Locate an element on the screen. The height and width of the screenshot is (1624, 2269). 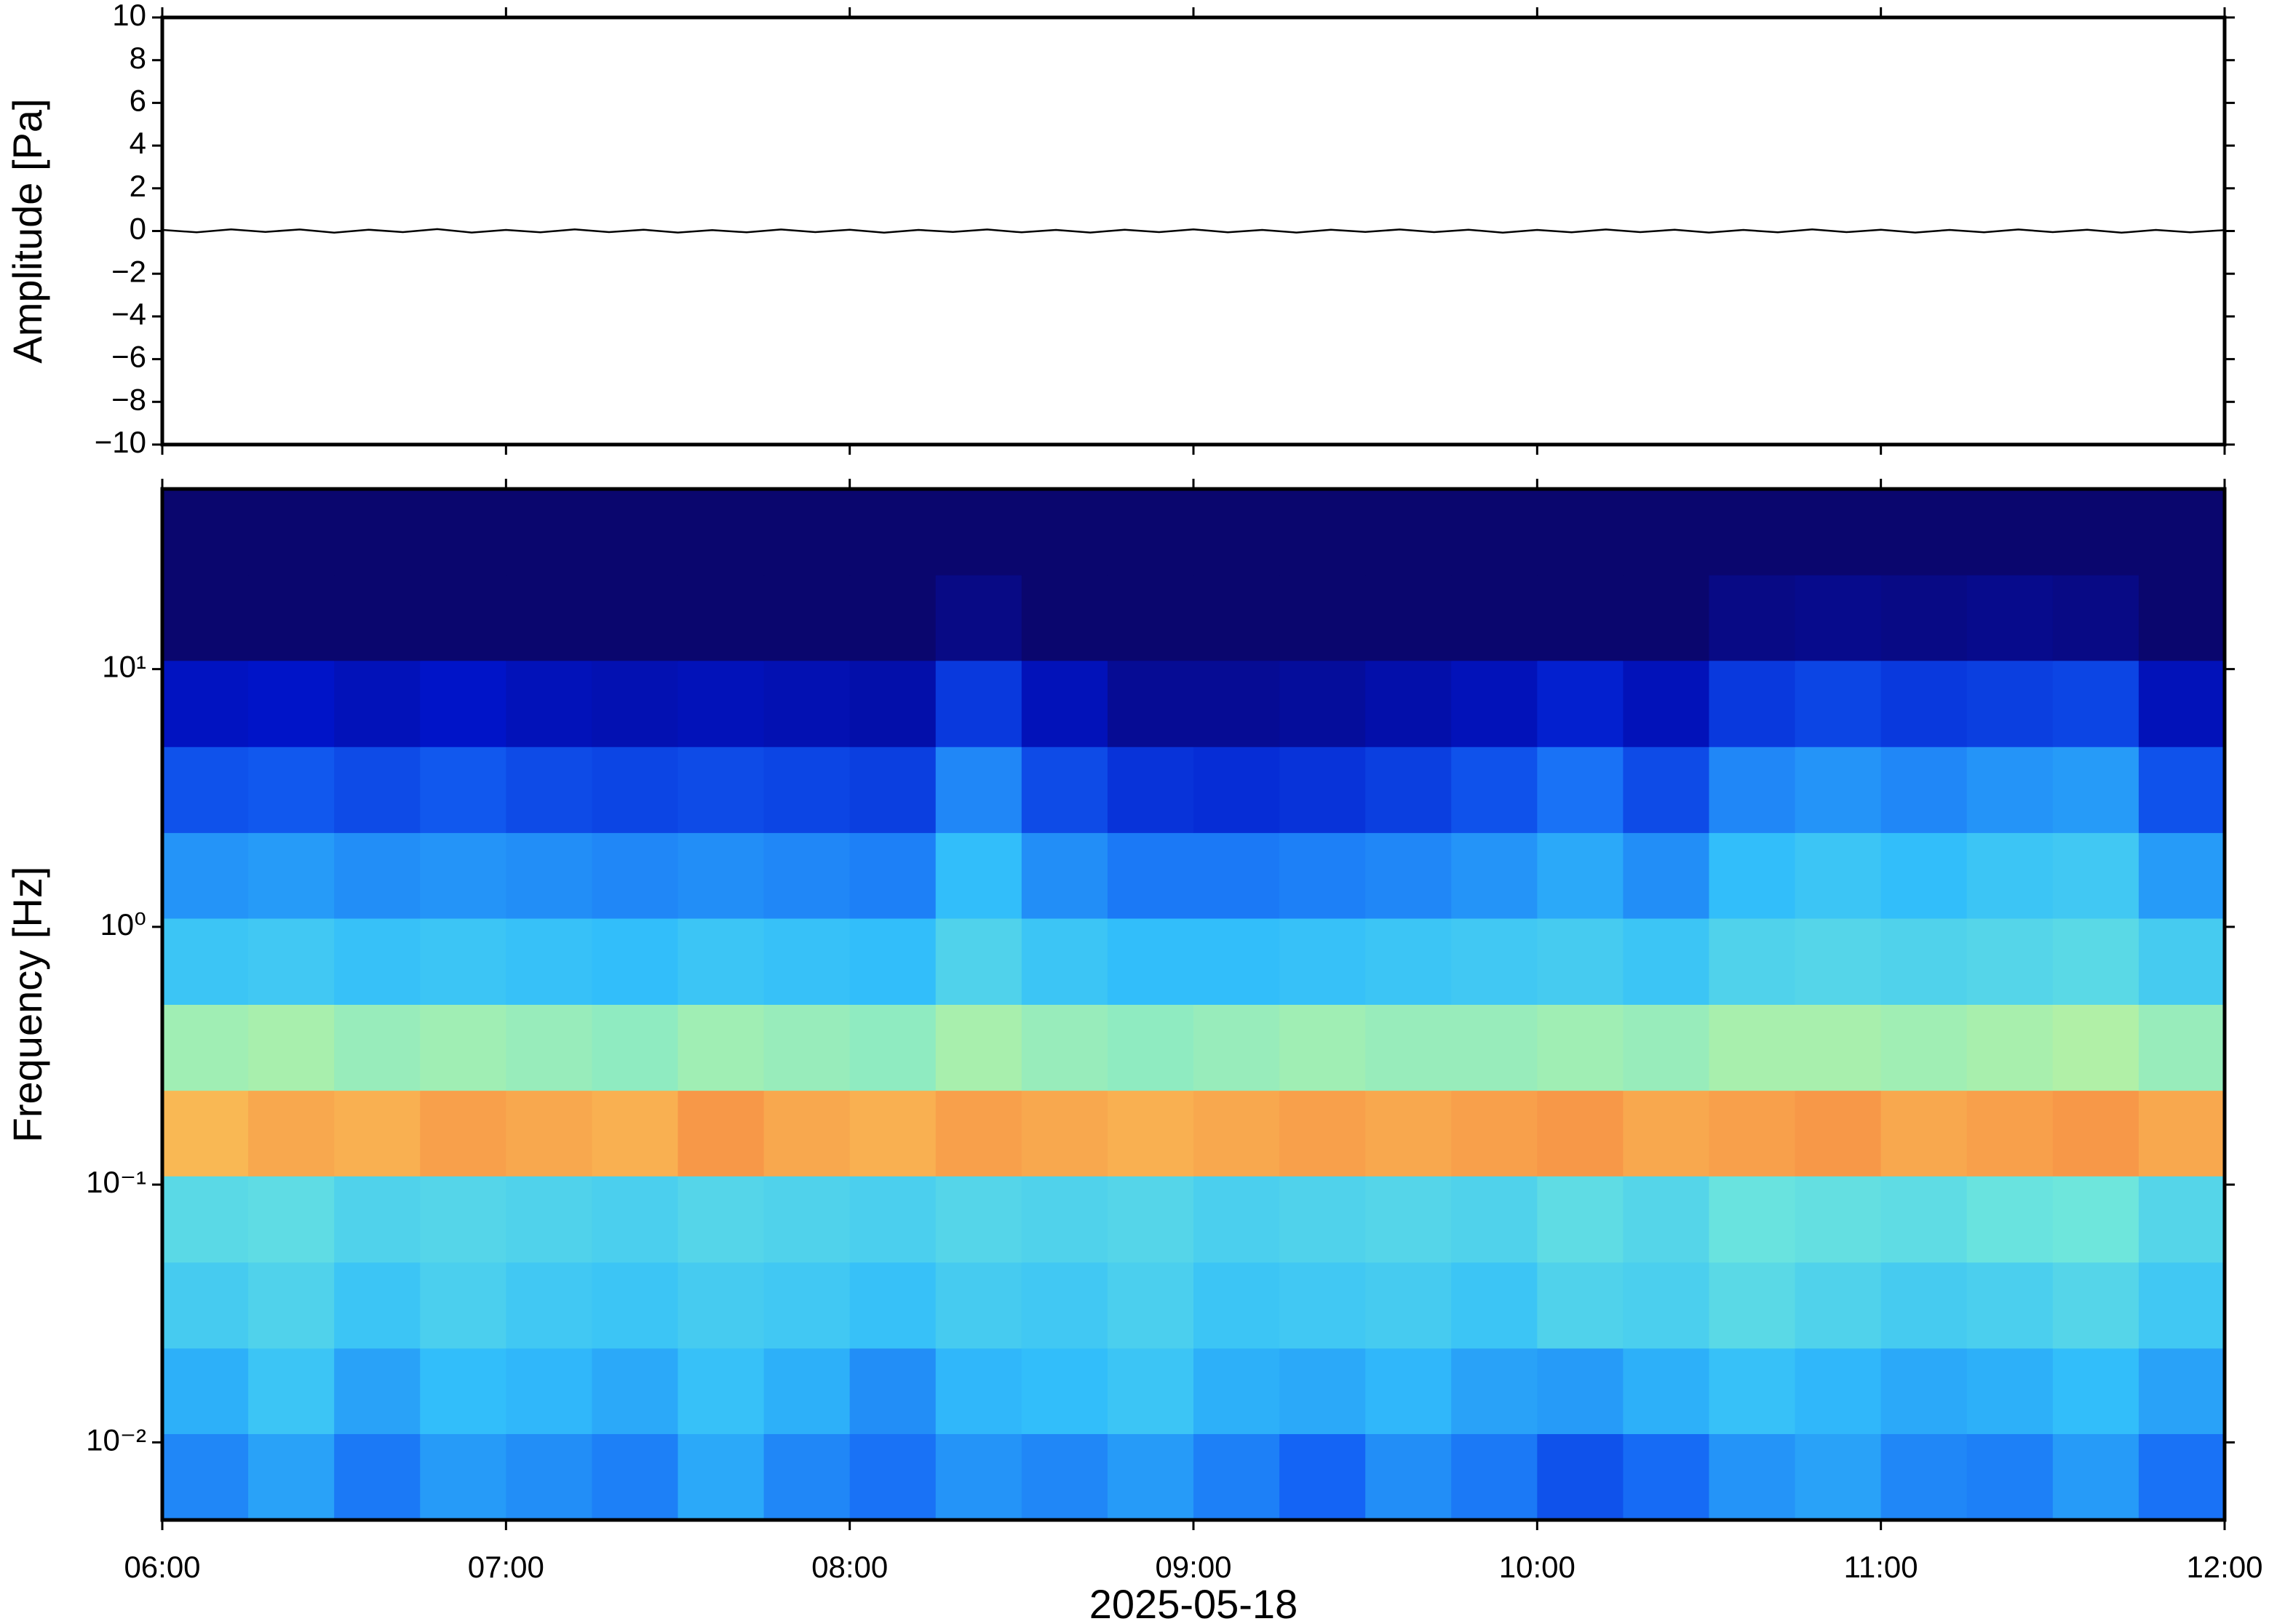
x-tick-label: 08:00 is located at coordinates (850, 1567).